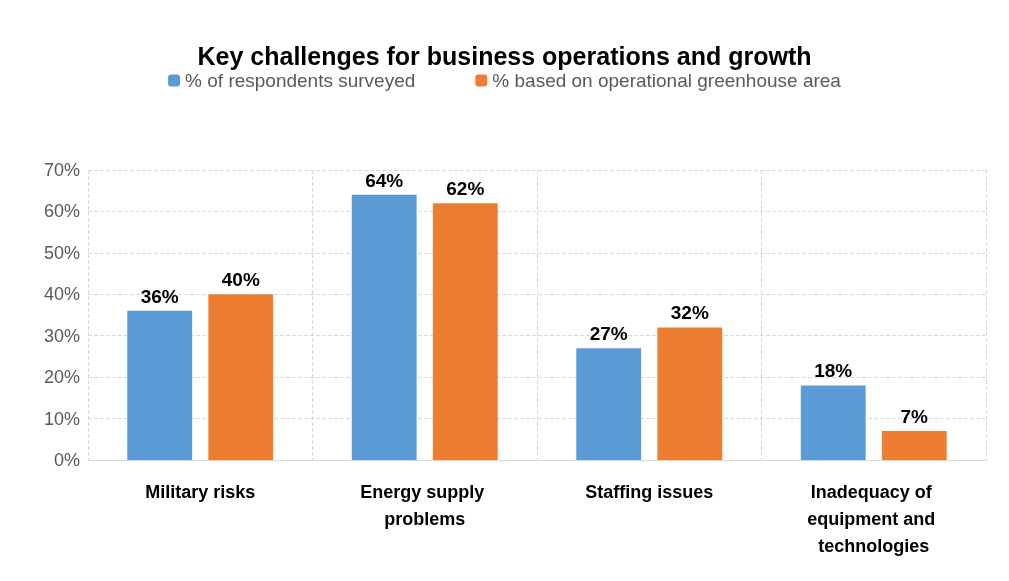 The height and width of the screenshot is (581, 1009). I want to click on data-label: 18%, so click(833, 371).